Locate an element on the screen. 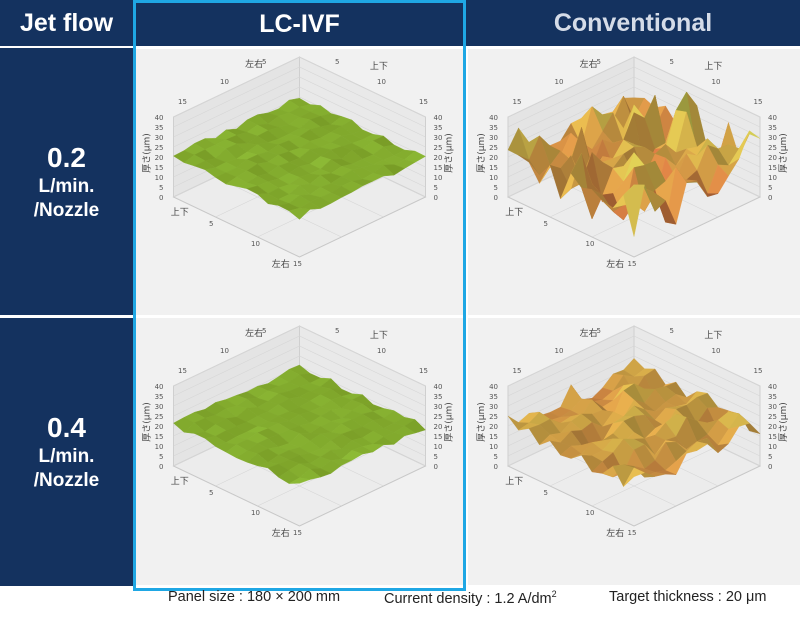 The height and width of the screenshot is (627, 800). current-density-note: Current density : 1.2 A/dm2 is located at coordinates (470, 601).